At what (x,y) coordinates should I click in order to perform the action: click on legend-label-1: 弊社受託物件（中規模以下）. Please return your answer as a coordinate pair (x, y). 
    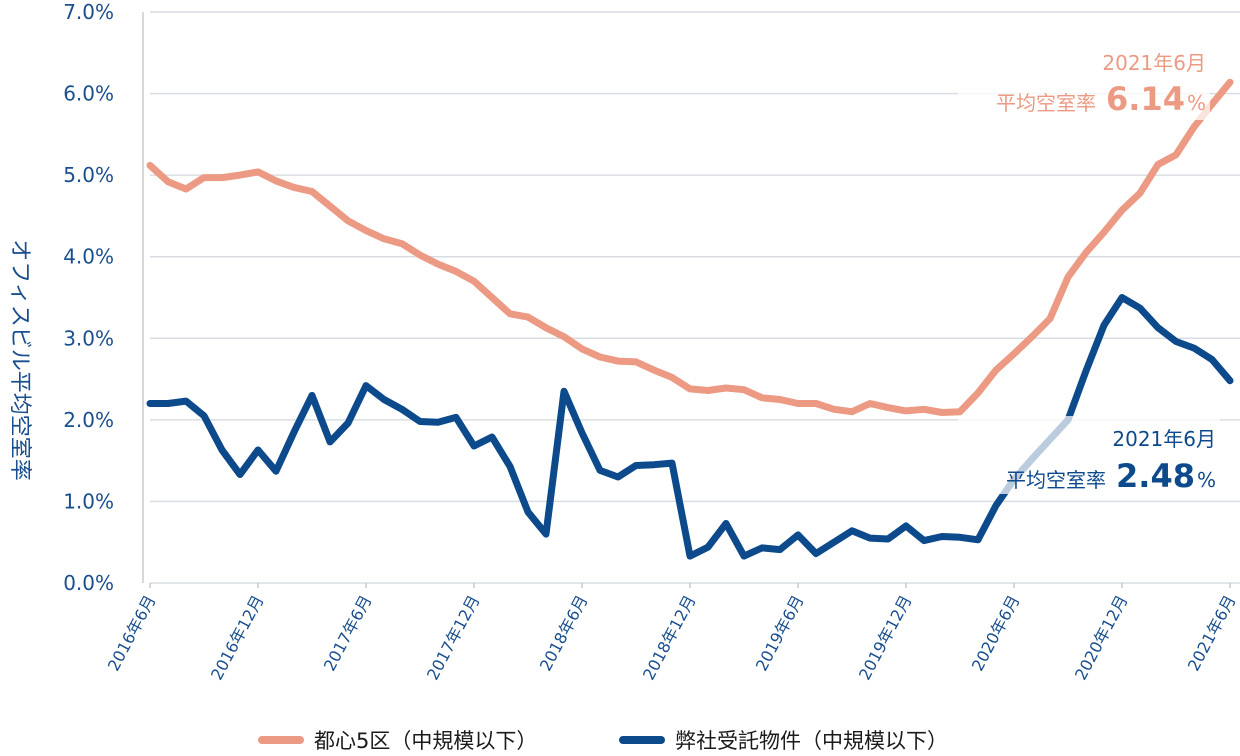
    Looking at the image, I should click on (811, 741).